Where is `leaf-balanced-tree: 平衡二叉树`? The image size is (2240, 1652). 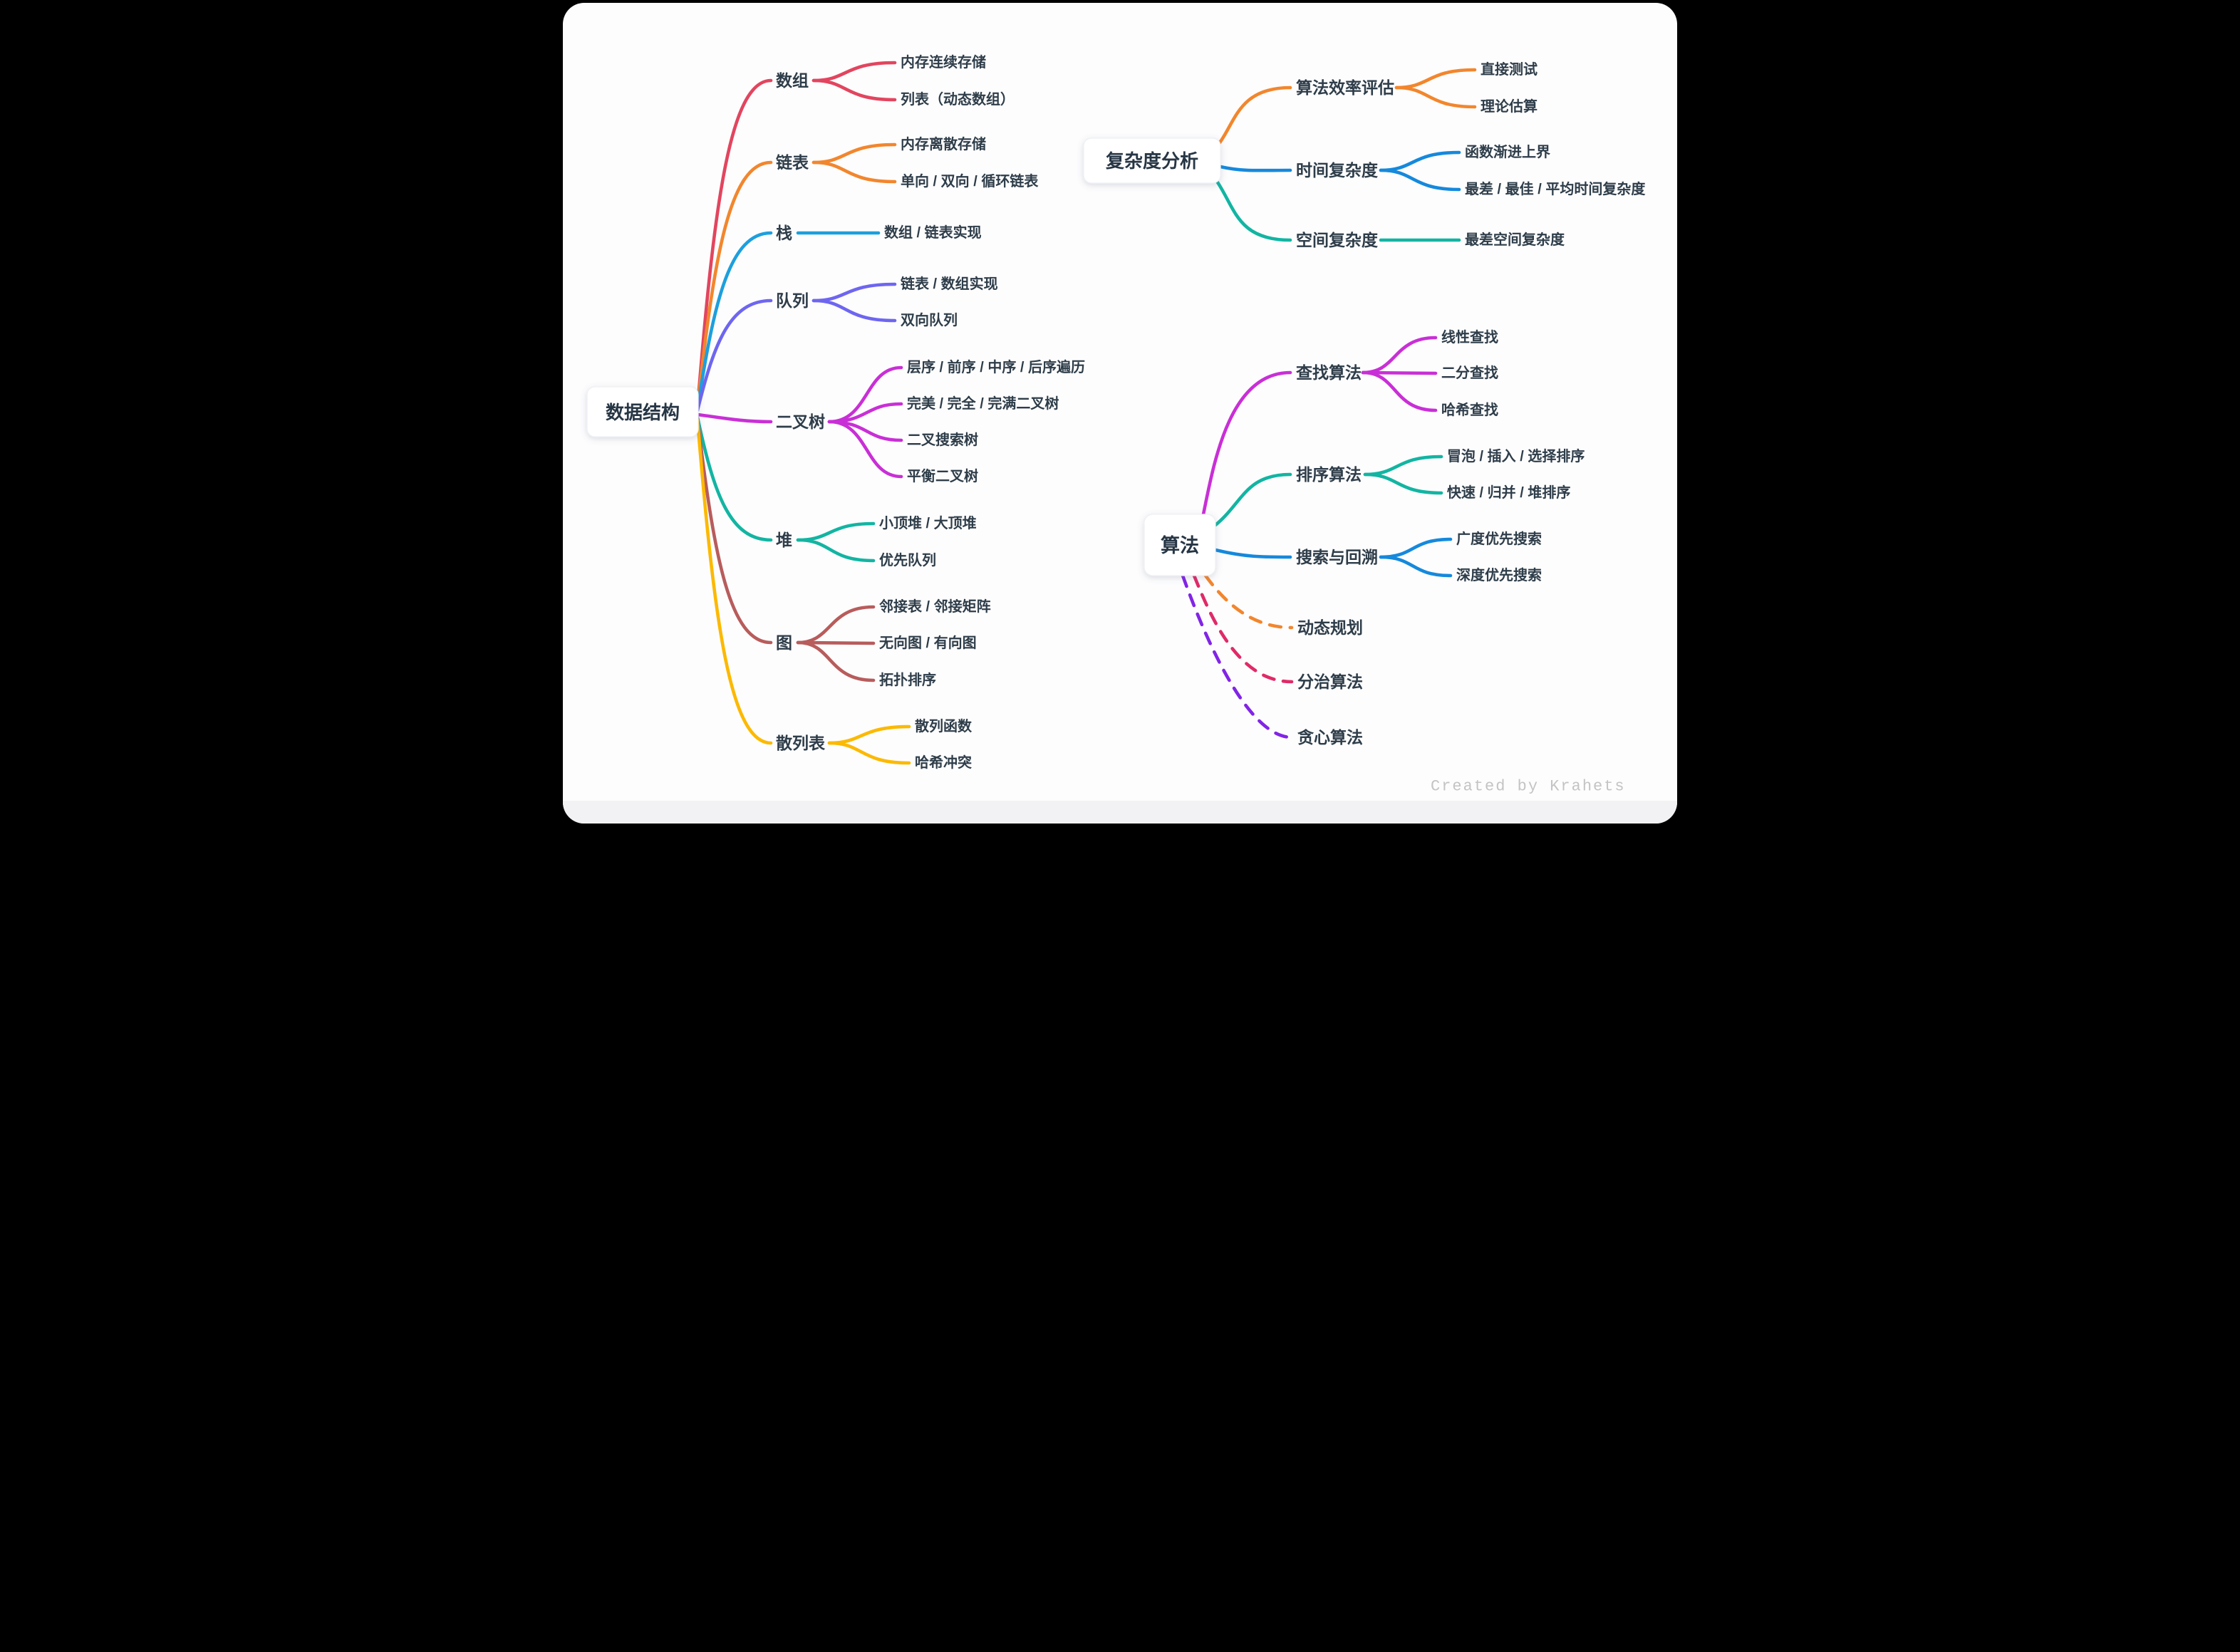
leaf-balanced-tree: 平衡二叉树 is located at coordinates (942, 475).